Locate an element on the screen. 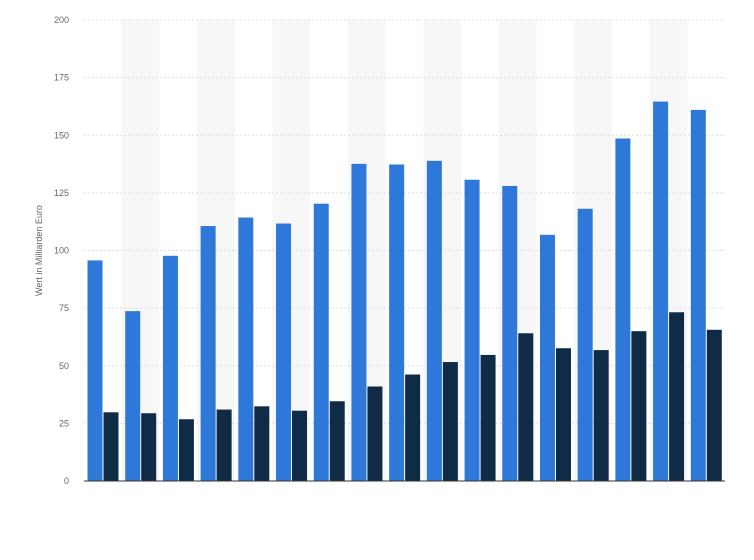 This screenshot has height=560, width=754. y-axis-tick-labels: 0 25 50 75 100 125 150 175 200 is located at coordinates (61, 250).